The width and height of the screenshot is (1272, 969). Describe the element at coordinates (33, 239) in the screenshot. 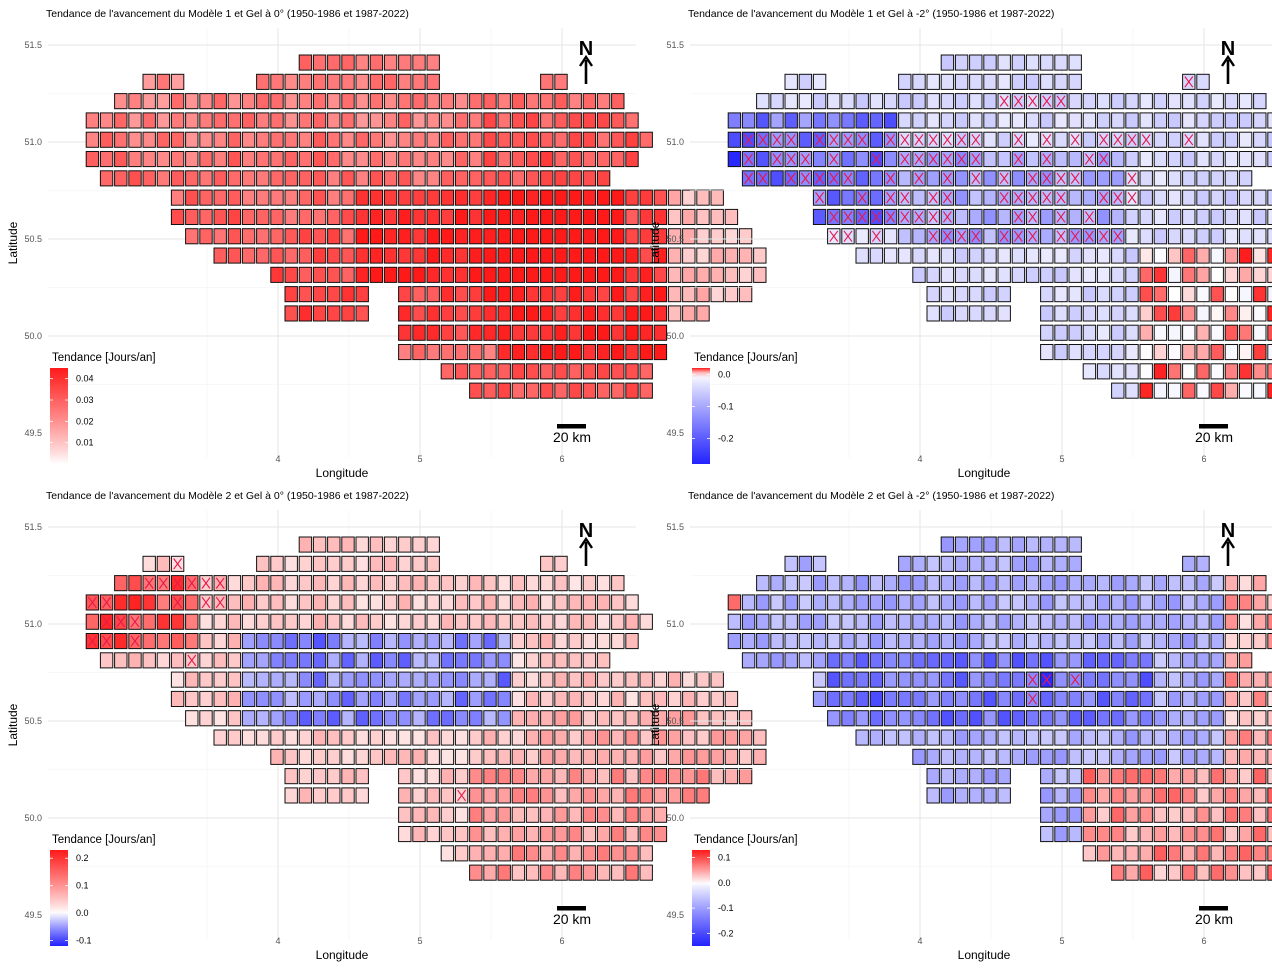

I see `y-tick-label: 50.5` at that location.